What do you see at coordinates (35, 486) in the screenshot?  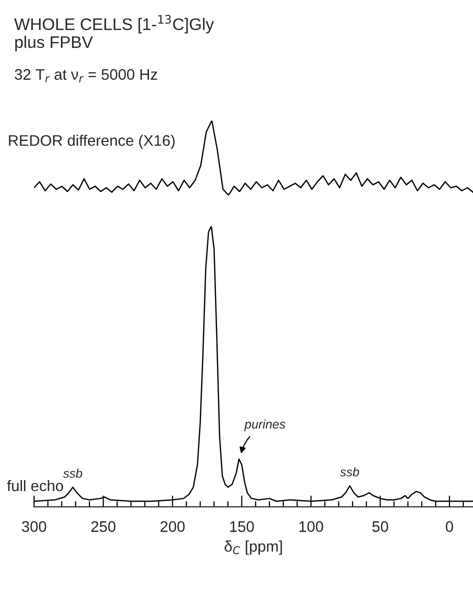 I see `series-label: full echo` at bounding box center [35, 486].